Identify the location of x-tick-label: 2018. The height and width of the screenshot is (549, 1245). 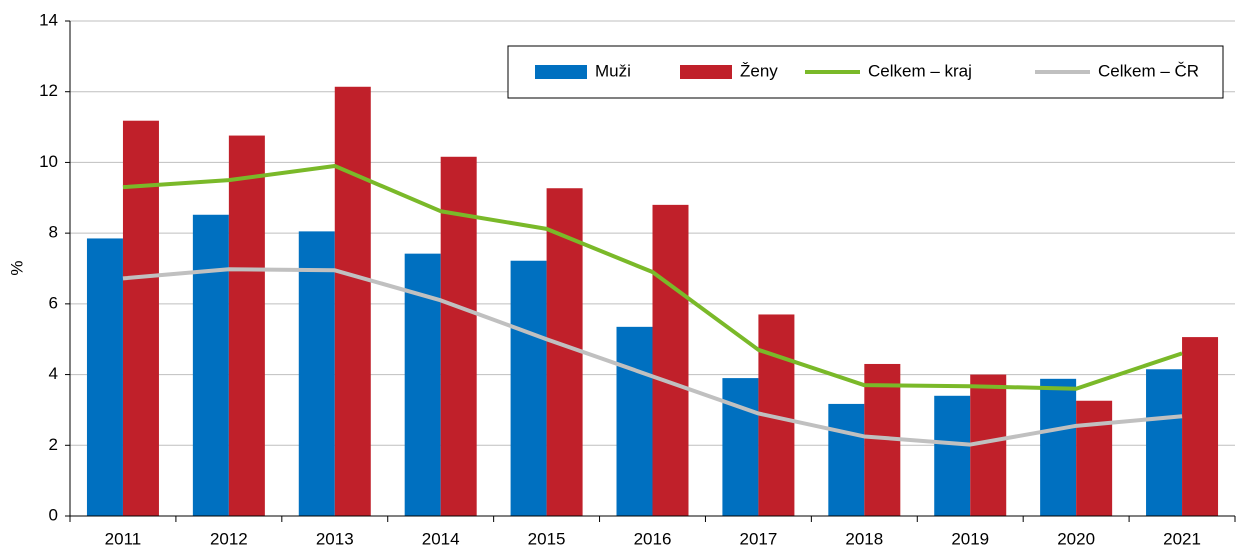
(864, 538).